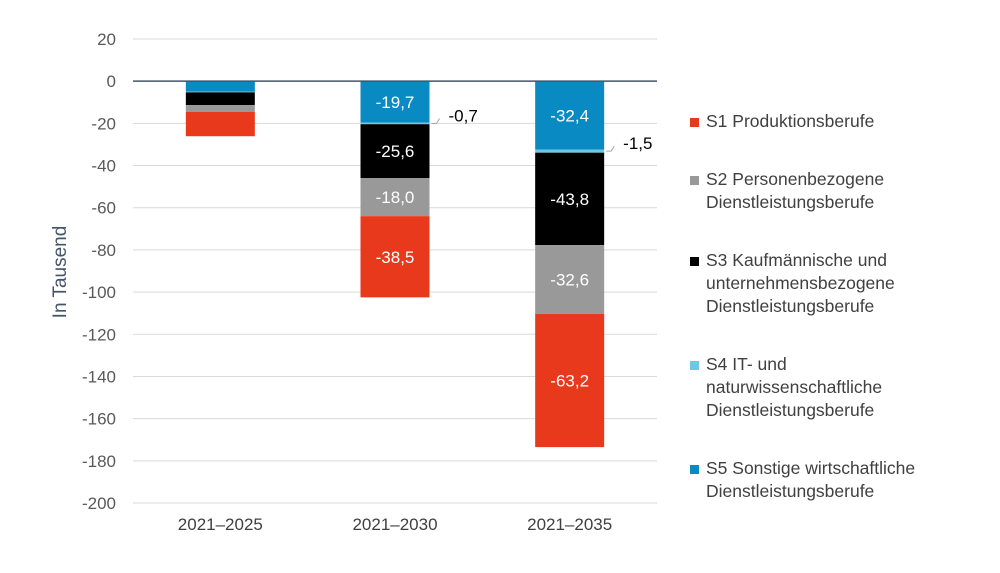 The image size is (1000, 573). What do you see at coordinates (811, 468) in the screenshot?
I see `legend-label-line: S5 Sonstige wirtschaftliche` at bounding box center [811, 468].